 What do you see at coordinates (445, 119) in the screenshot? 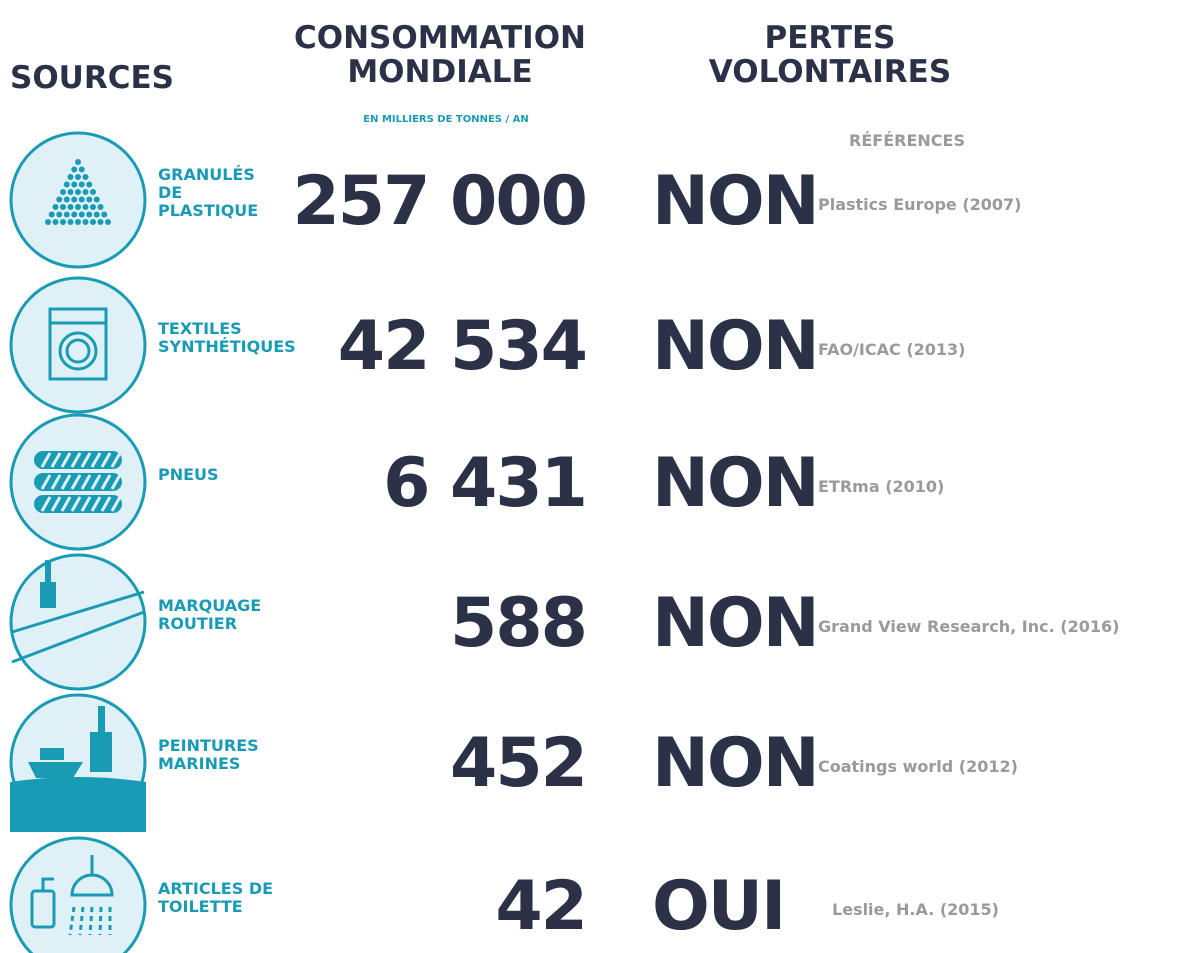
I see `header-unit: EN MILLIERS DE TONNES / AN` at bounding box center [445, 119].